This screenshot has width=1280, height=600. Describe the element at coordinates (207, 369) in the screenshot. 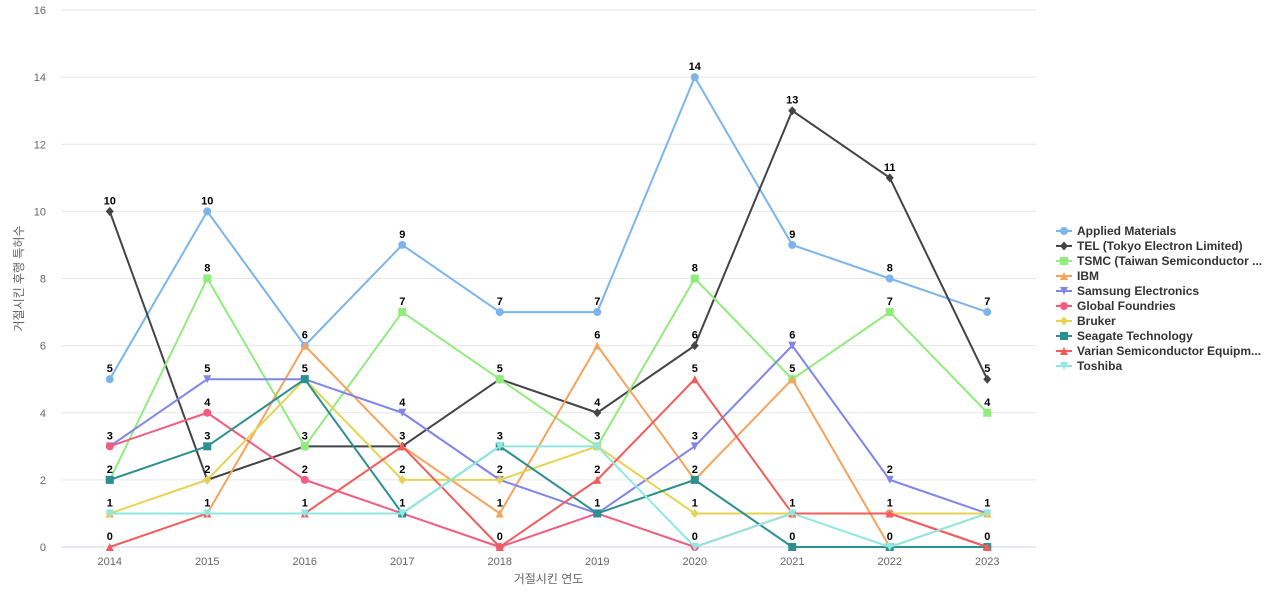

I see `data-label: 5` at that location.